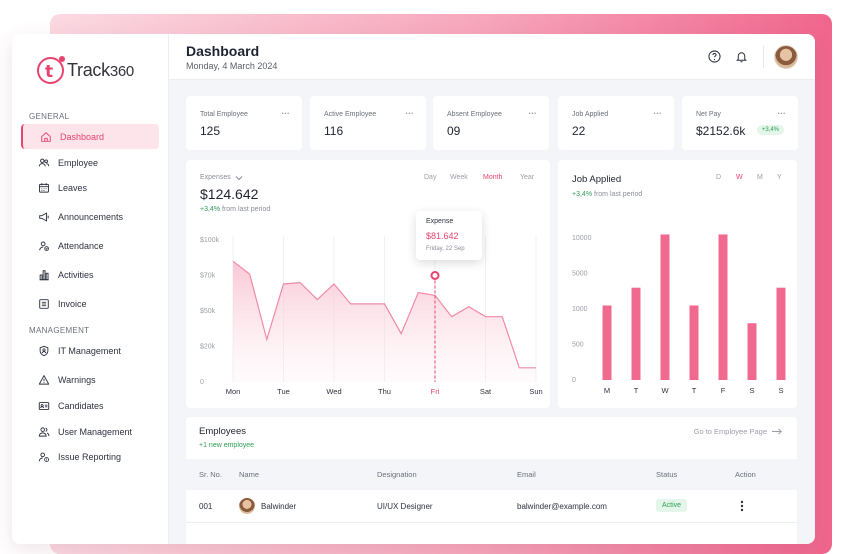 This screenshot has height=554, width=857. What do you see at coordinates (590, 114) in the screenshot?
I see `stat-label: Job Applied` at bounding box center [590, 114].